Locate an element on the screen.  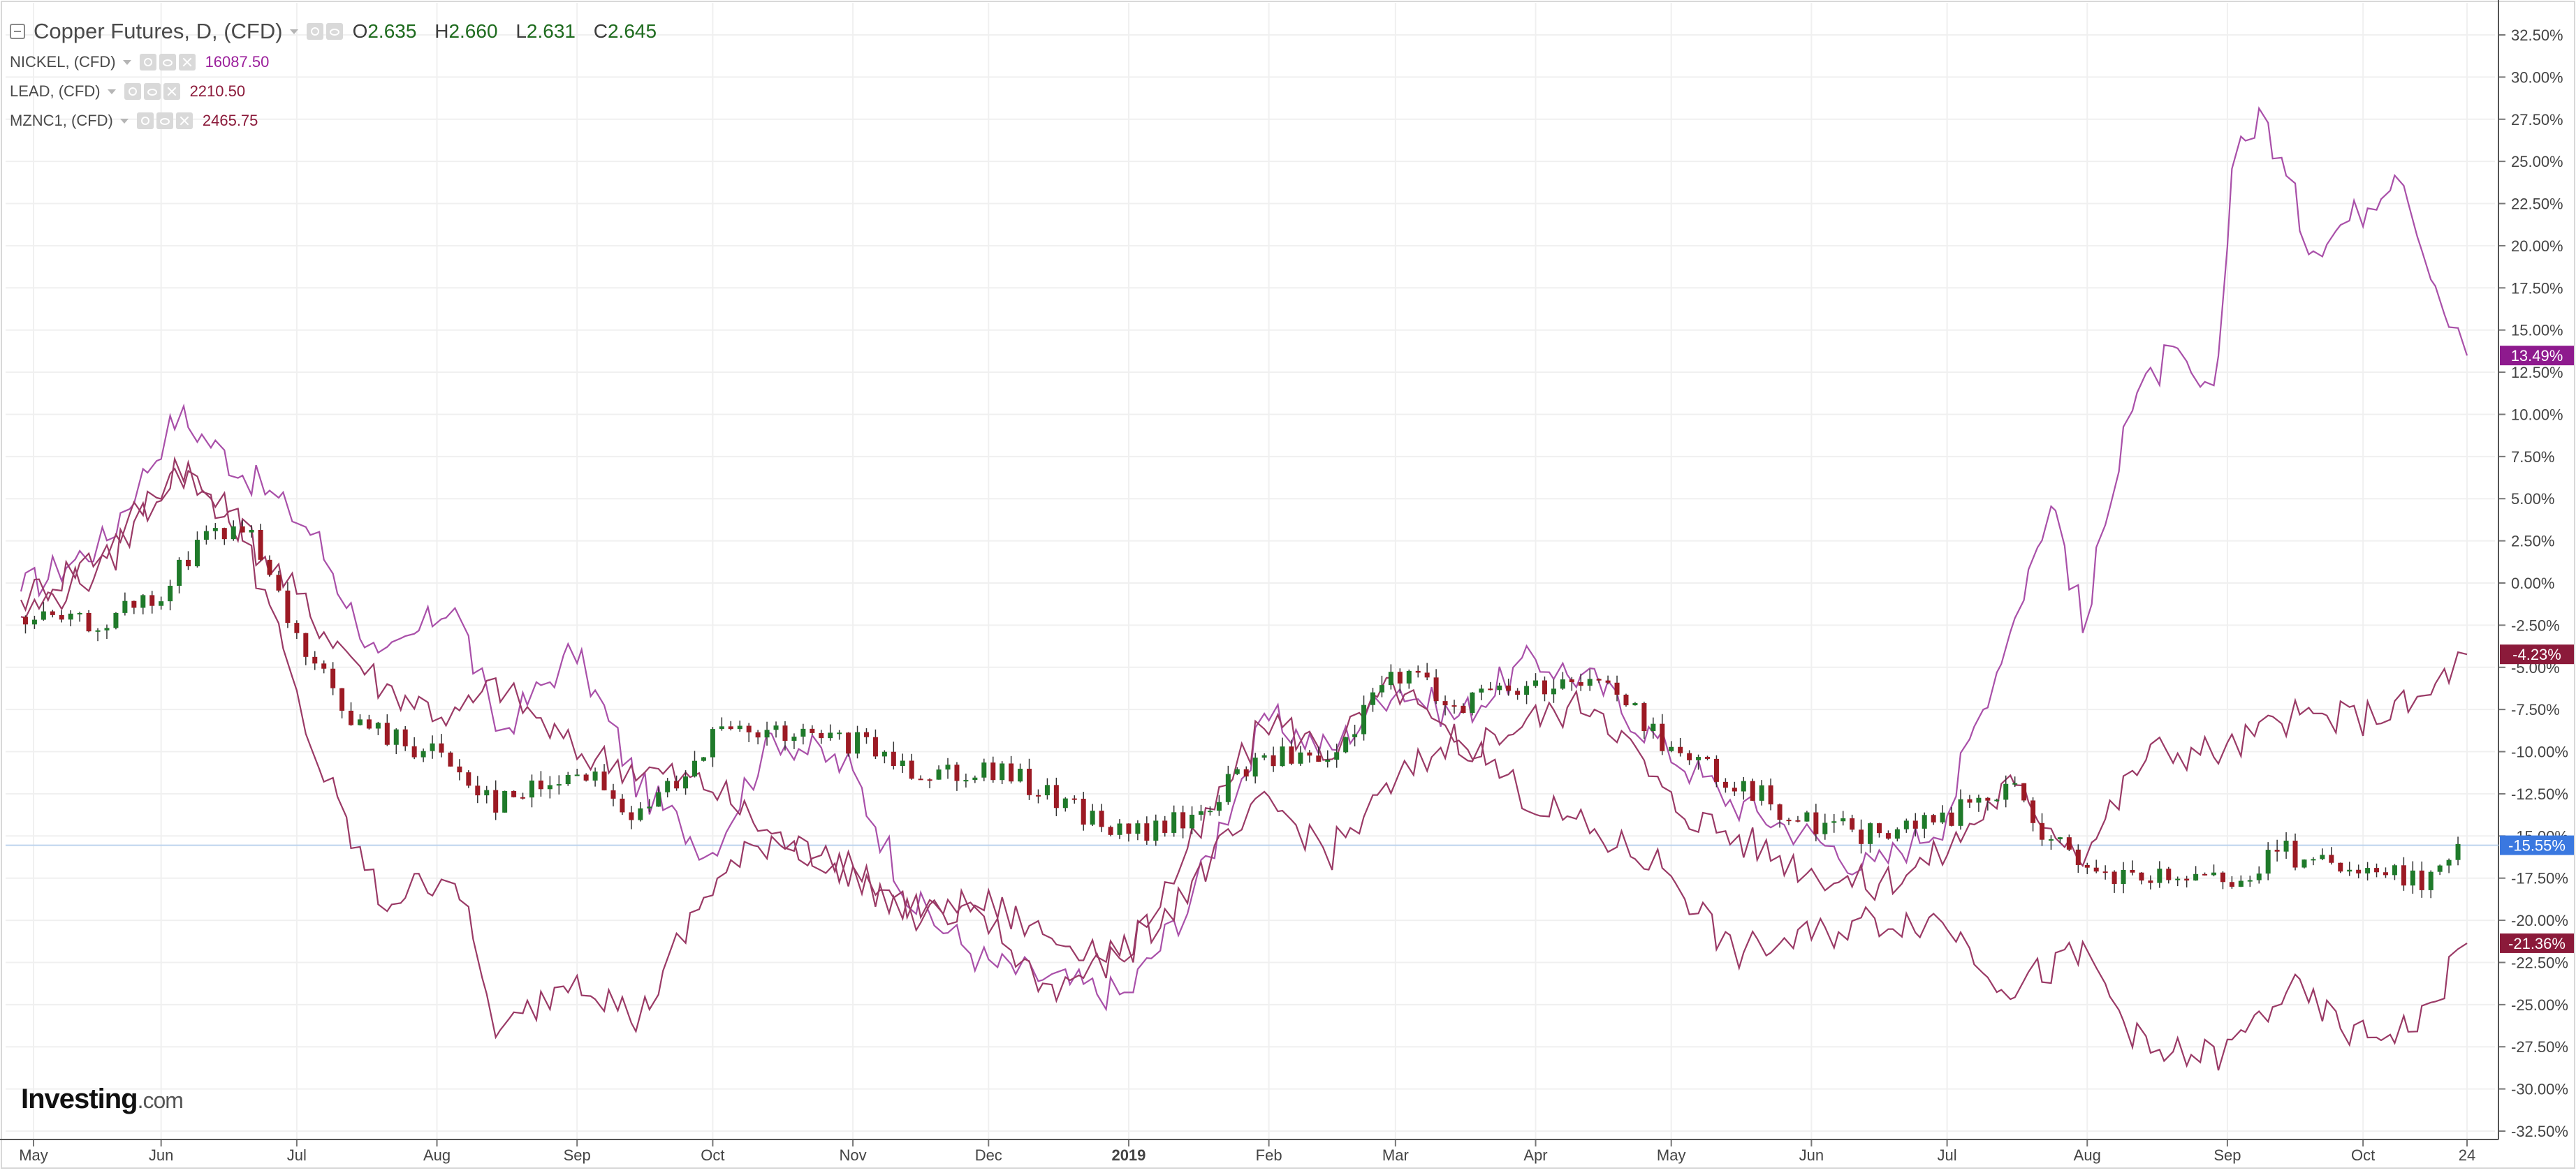
y-tick-label: 10.00% is located at coordinates (2537, 414).